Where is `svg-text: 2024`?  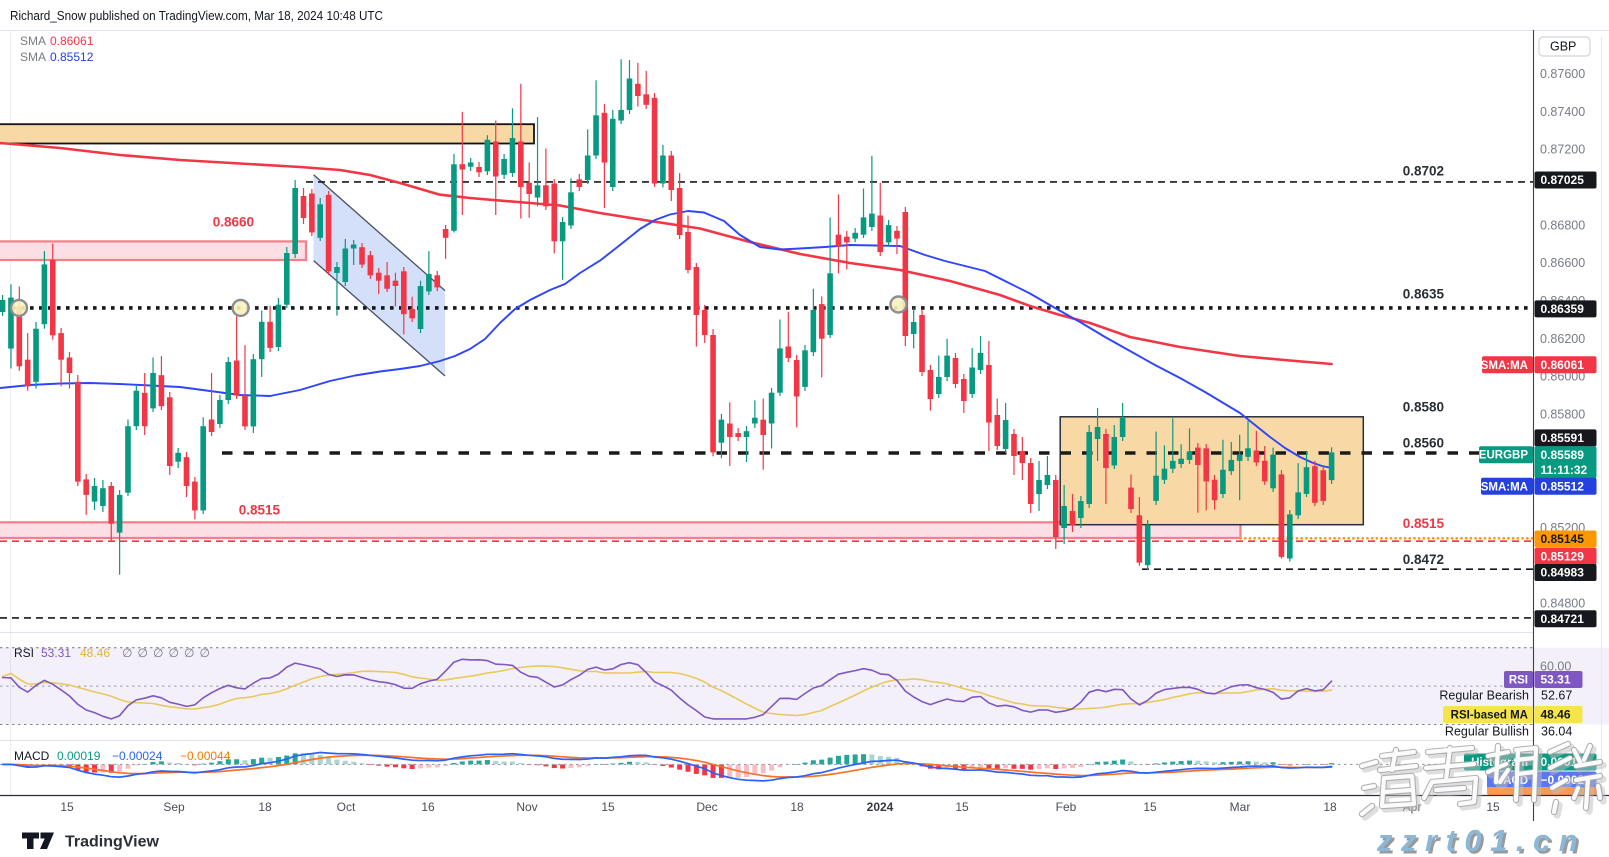
svg-text: 2024 is located at coordinates (880, 807).